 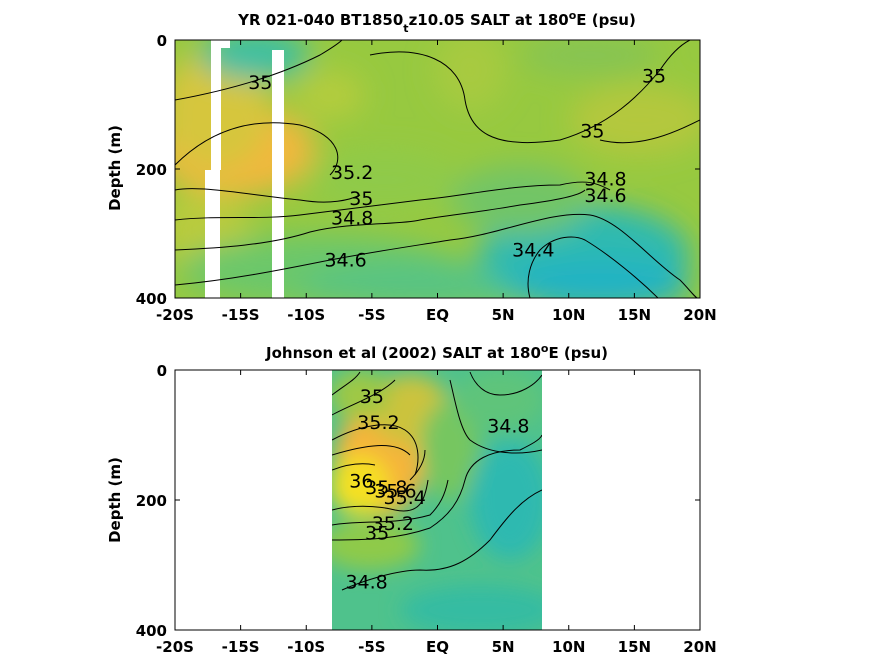 What do you see at coordinates (361, 482) in the screenshot?
I see `bottom-contour-label: 36` at bounding box center [361, 482].